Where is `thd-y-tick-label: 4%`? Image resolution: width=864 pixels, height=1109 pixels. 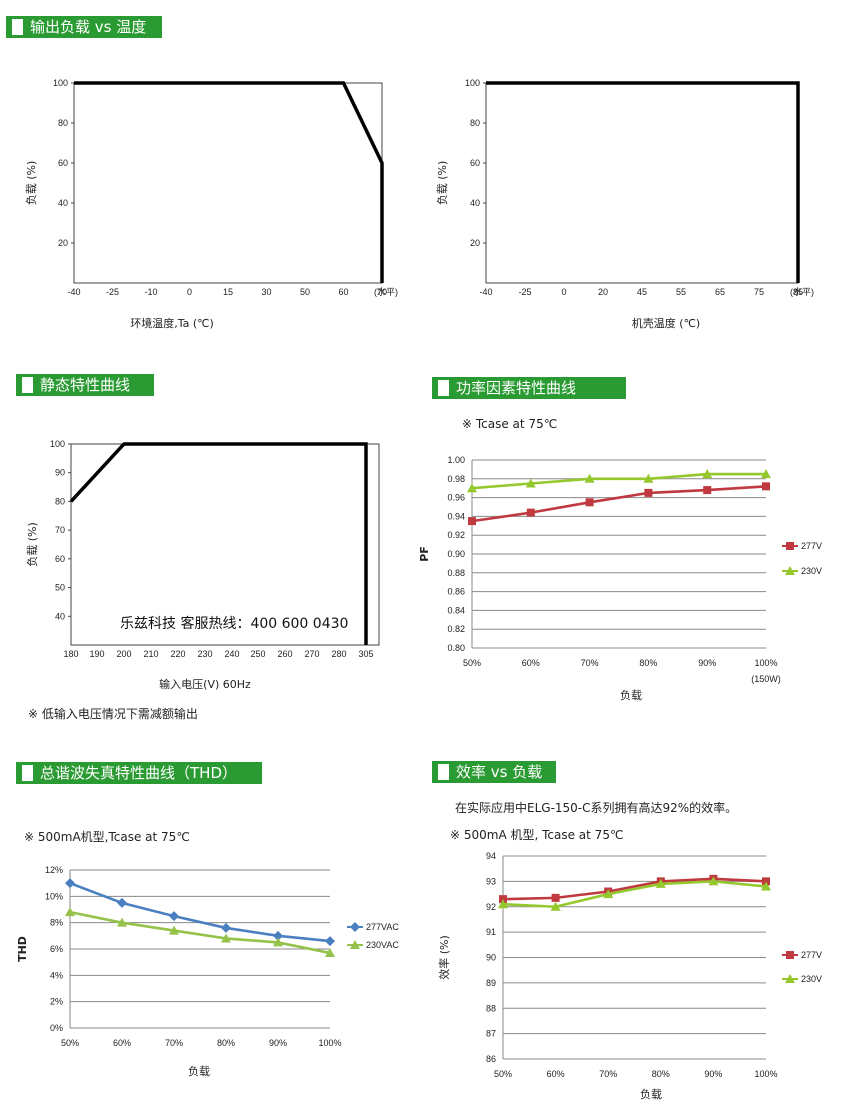
thd-y-tick-label: 4% is located at coordinates (56, 975).